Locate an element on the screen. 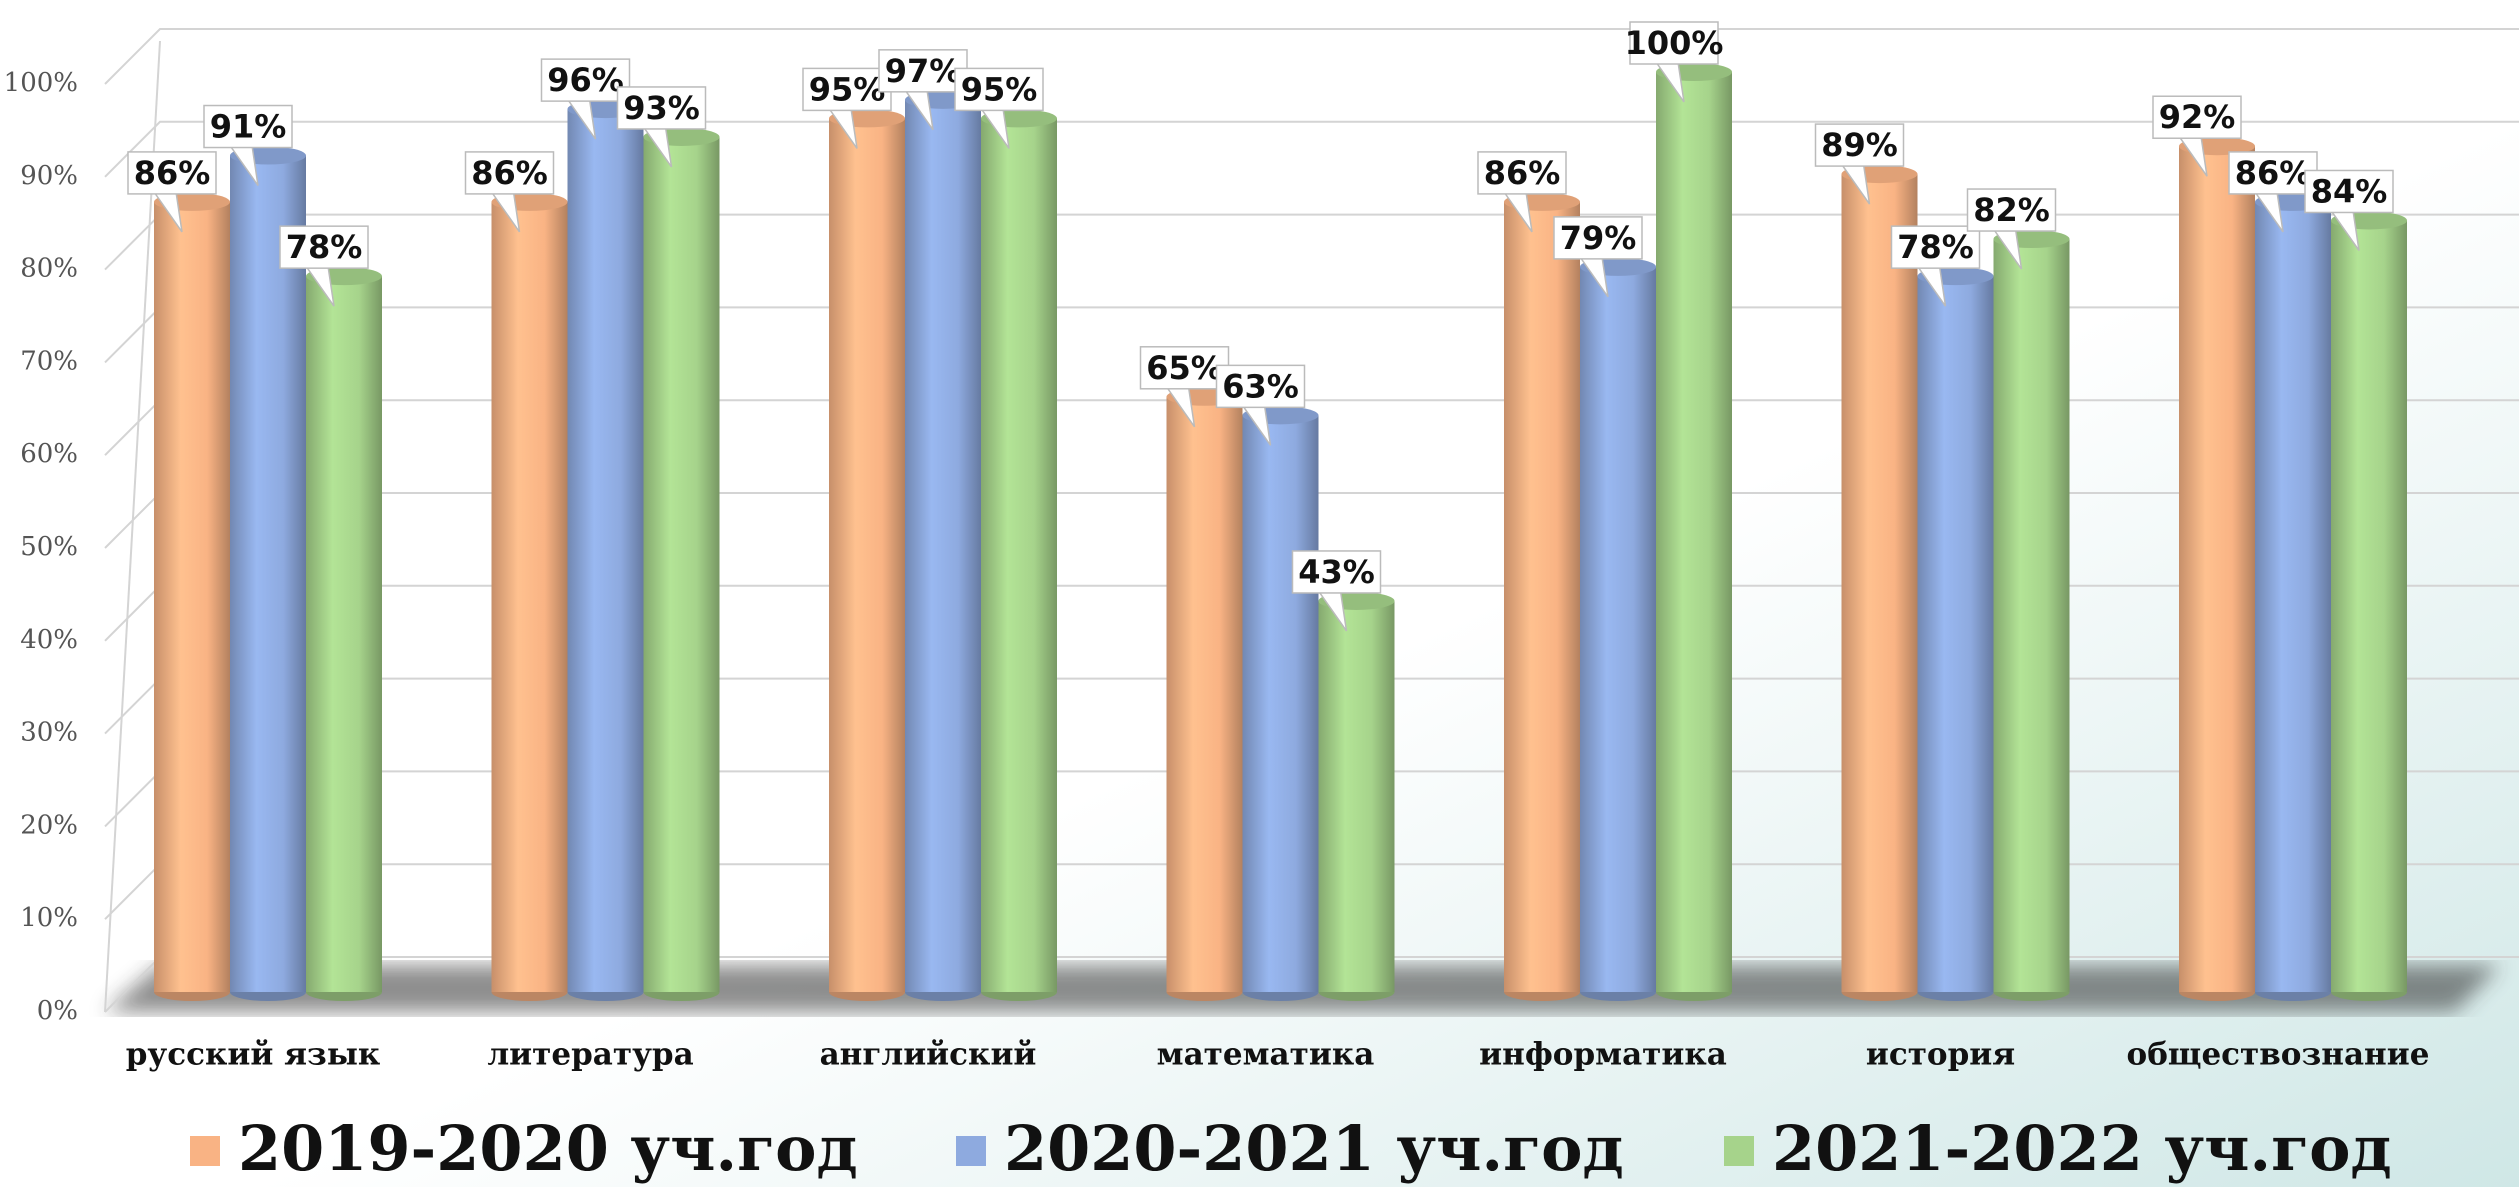  y-tick-label: 90% is located at coordinates (49, 176).